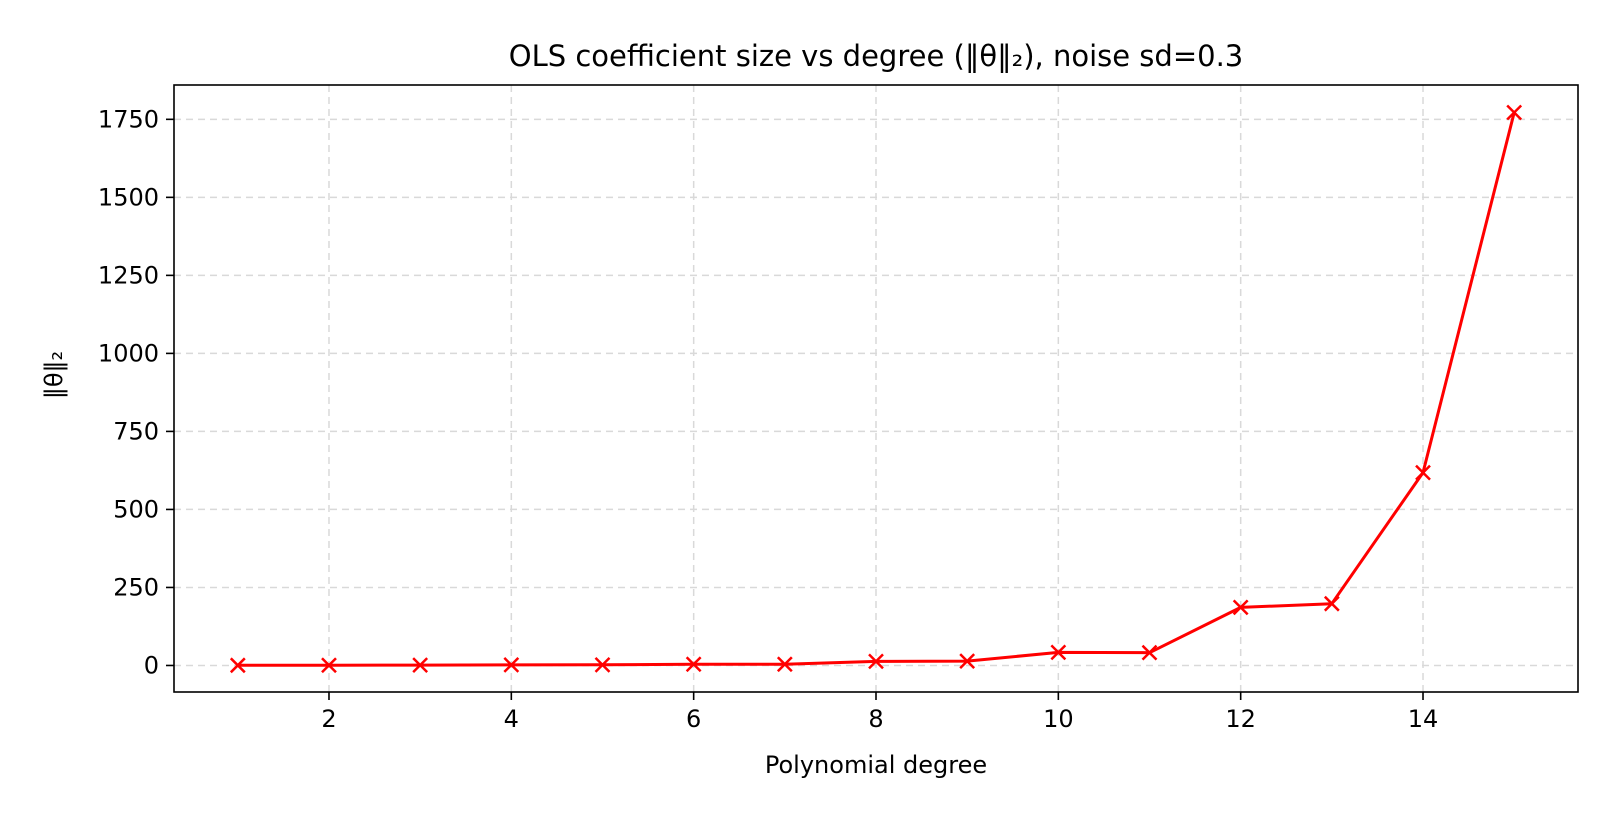 The width and height of the screenshot is (1616, 816). What do you see at coordinates (128, 119) in the screenshot?
I see `y-tick-label: 1750` at bounding box center [128, 119].